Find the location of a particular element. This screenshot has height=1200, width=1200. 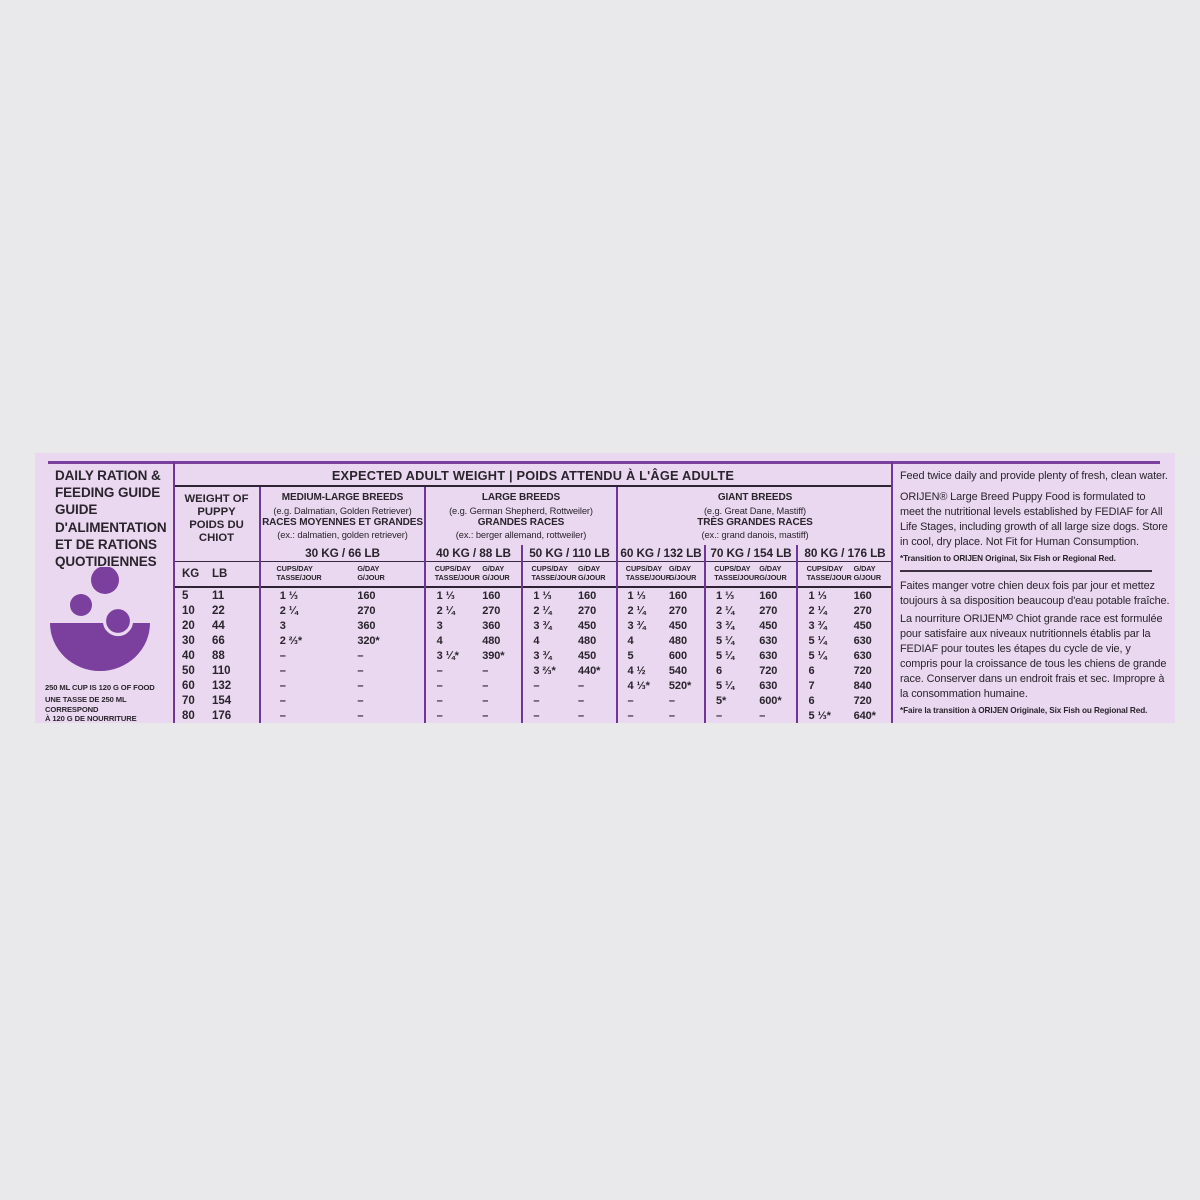

cups-per-day-value: 3 ¾ is located at coordinates (725, 625).